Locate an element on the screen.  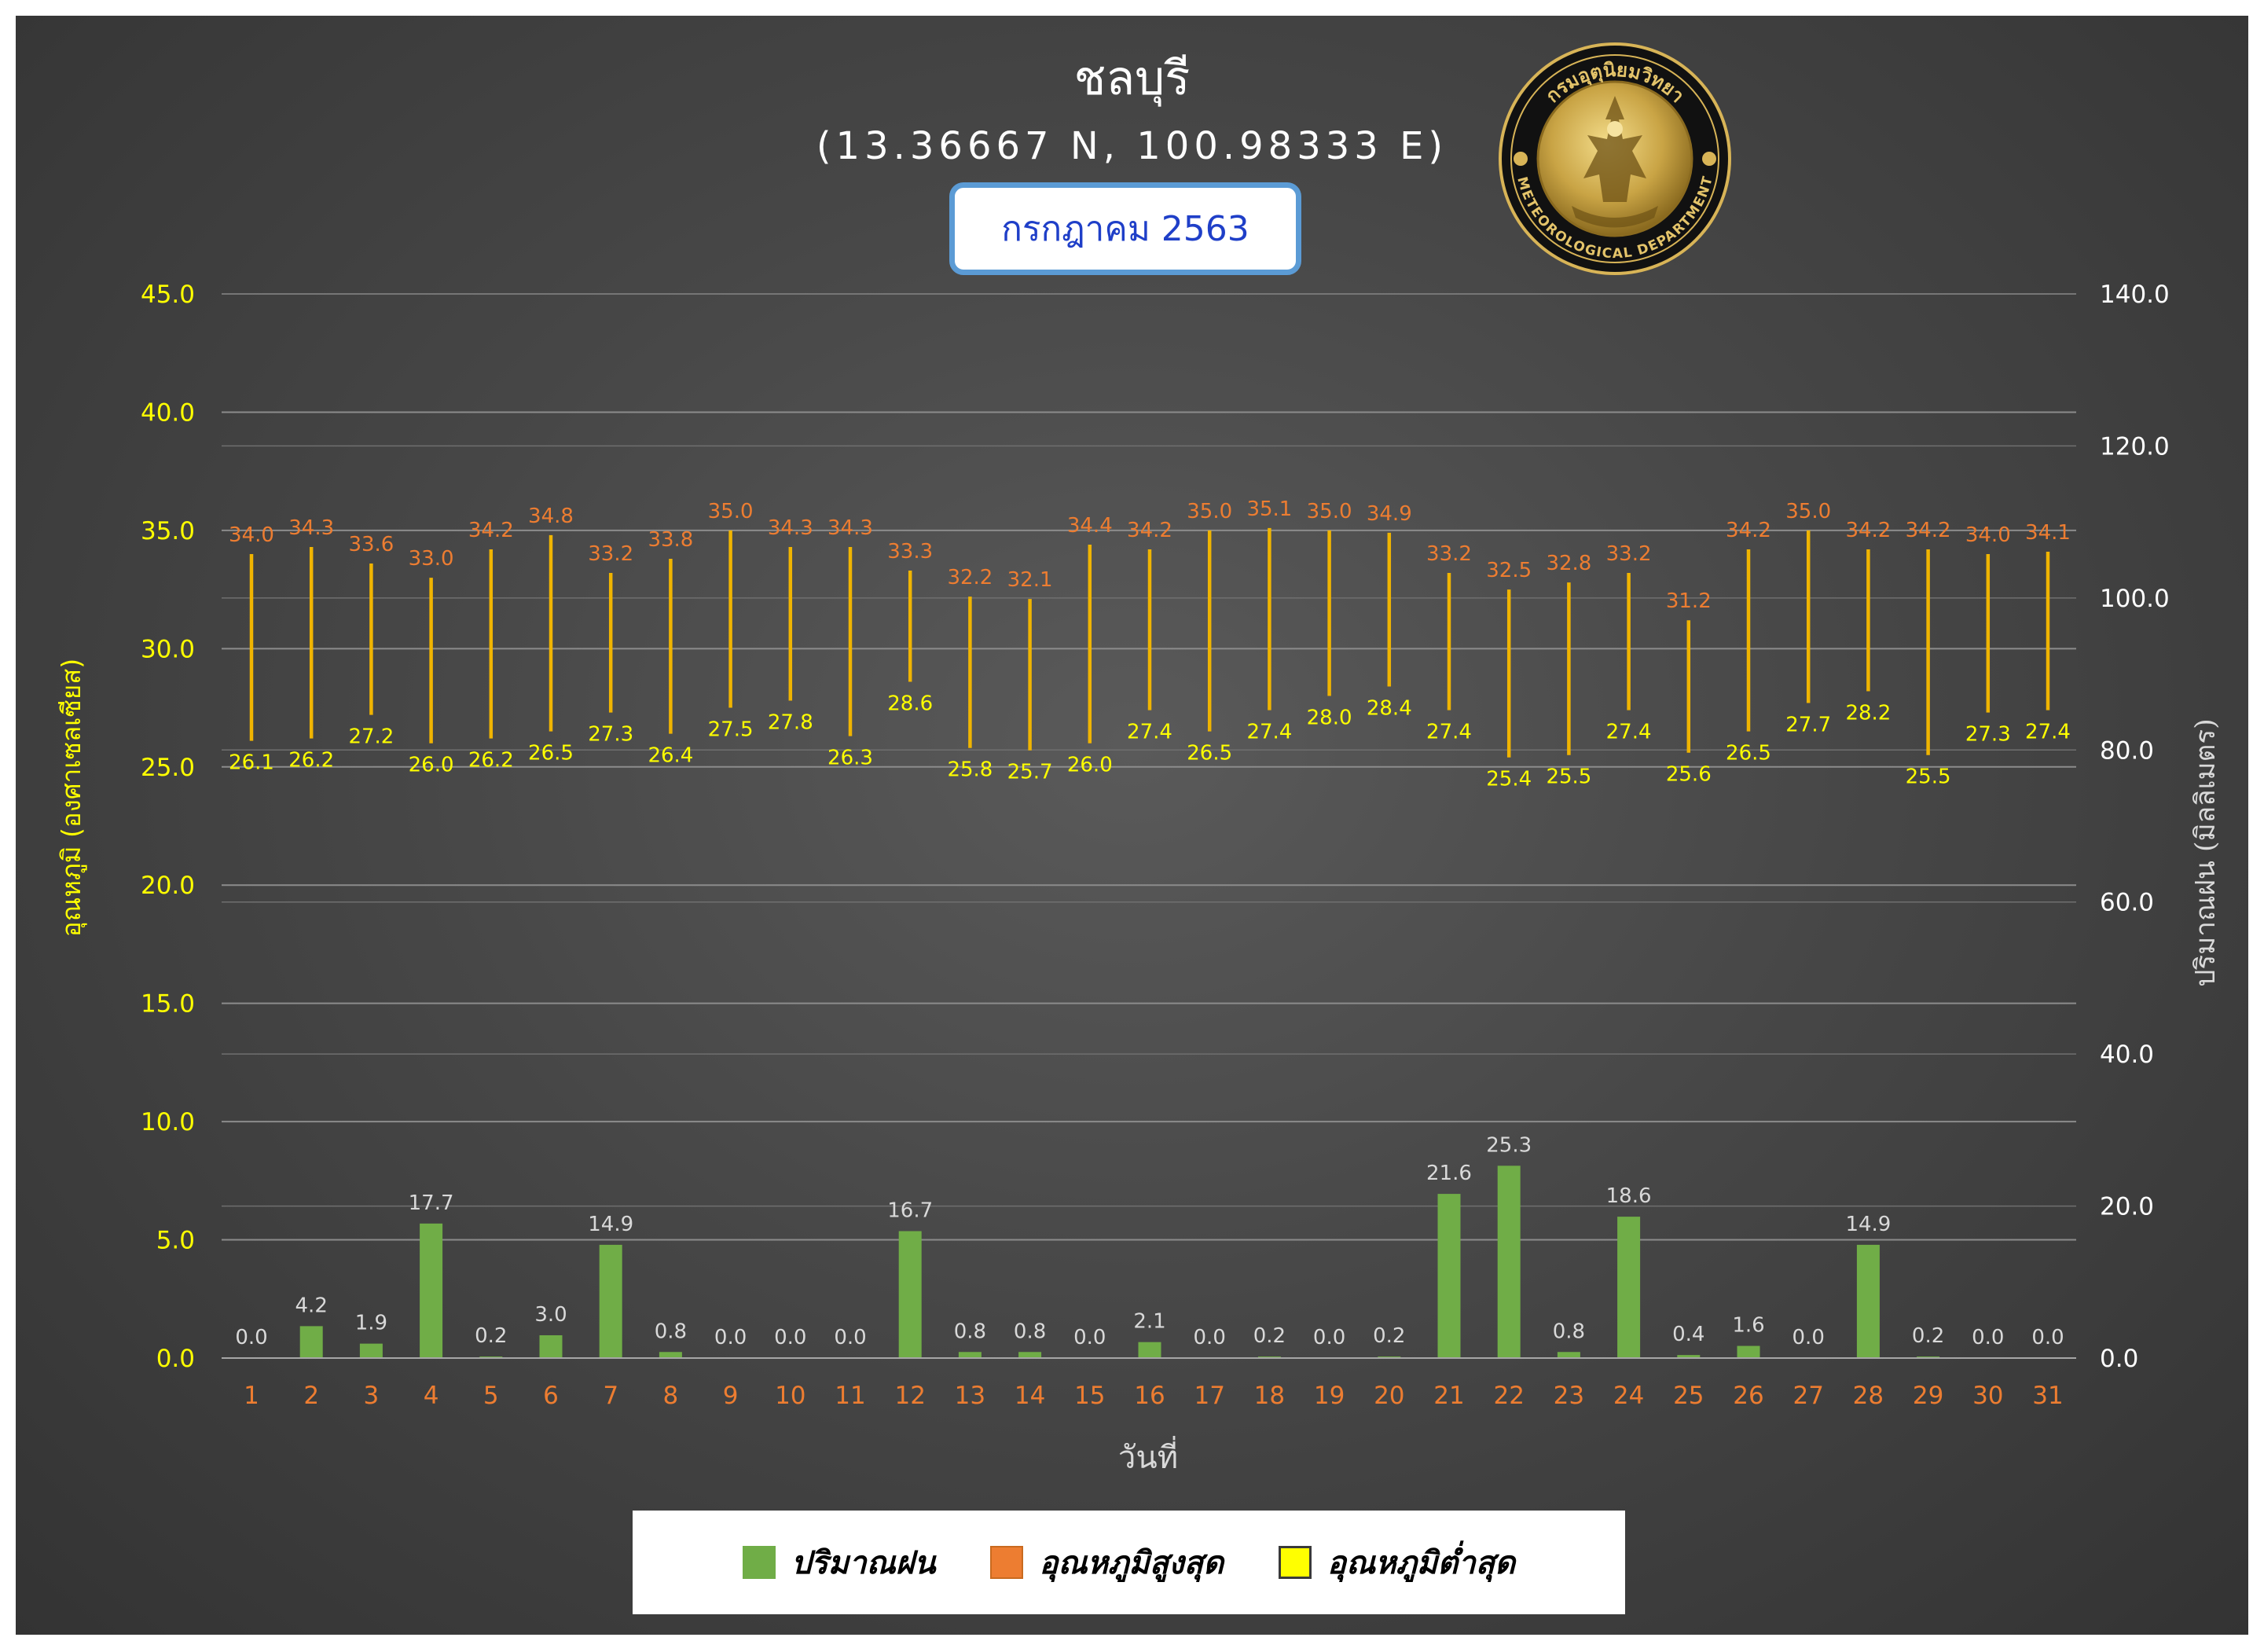
x-tick-label: 25 is located at coordinates (1688, 1396).